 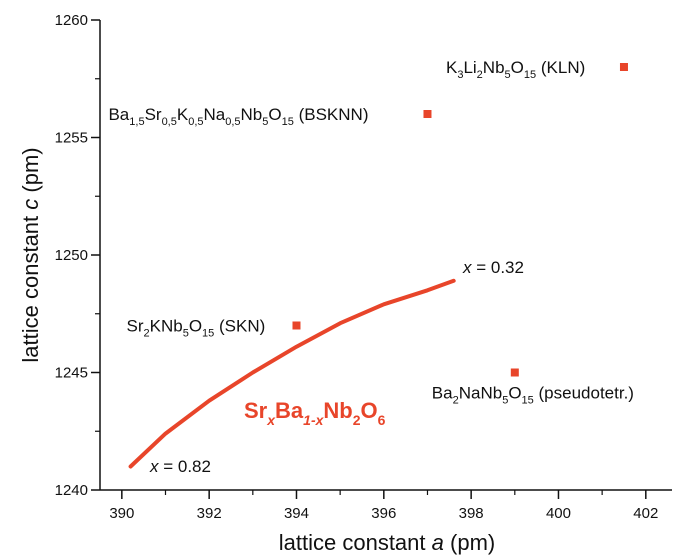 I want to click on y-ticks: 1240 1245 1250 1255 1260, so click(x=77, y=255).